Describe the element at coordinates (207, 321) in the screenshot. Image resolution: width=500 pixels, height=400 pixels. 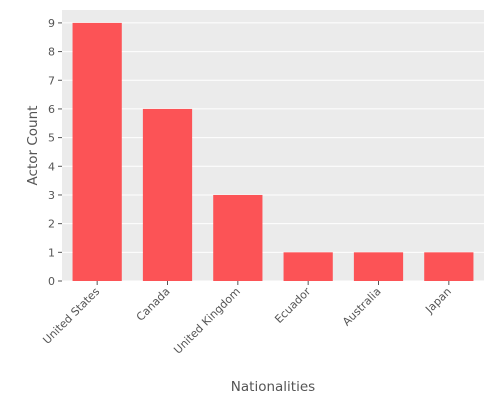
I see `x-tick-label: United Kingdom` at that location.